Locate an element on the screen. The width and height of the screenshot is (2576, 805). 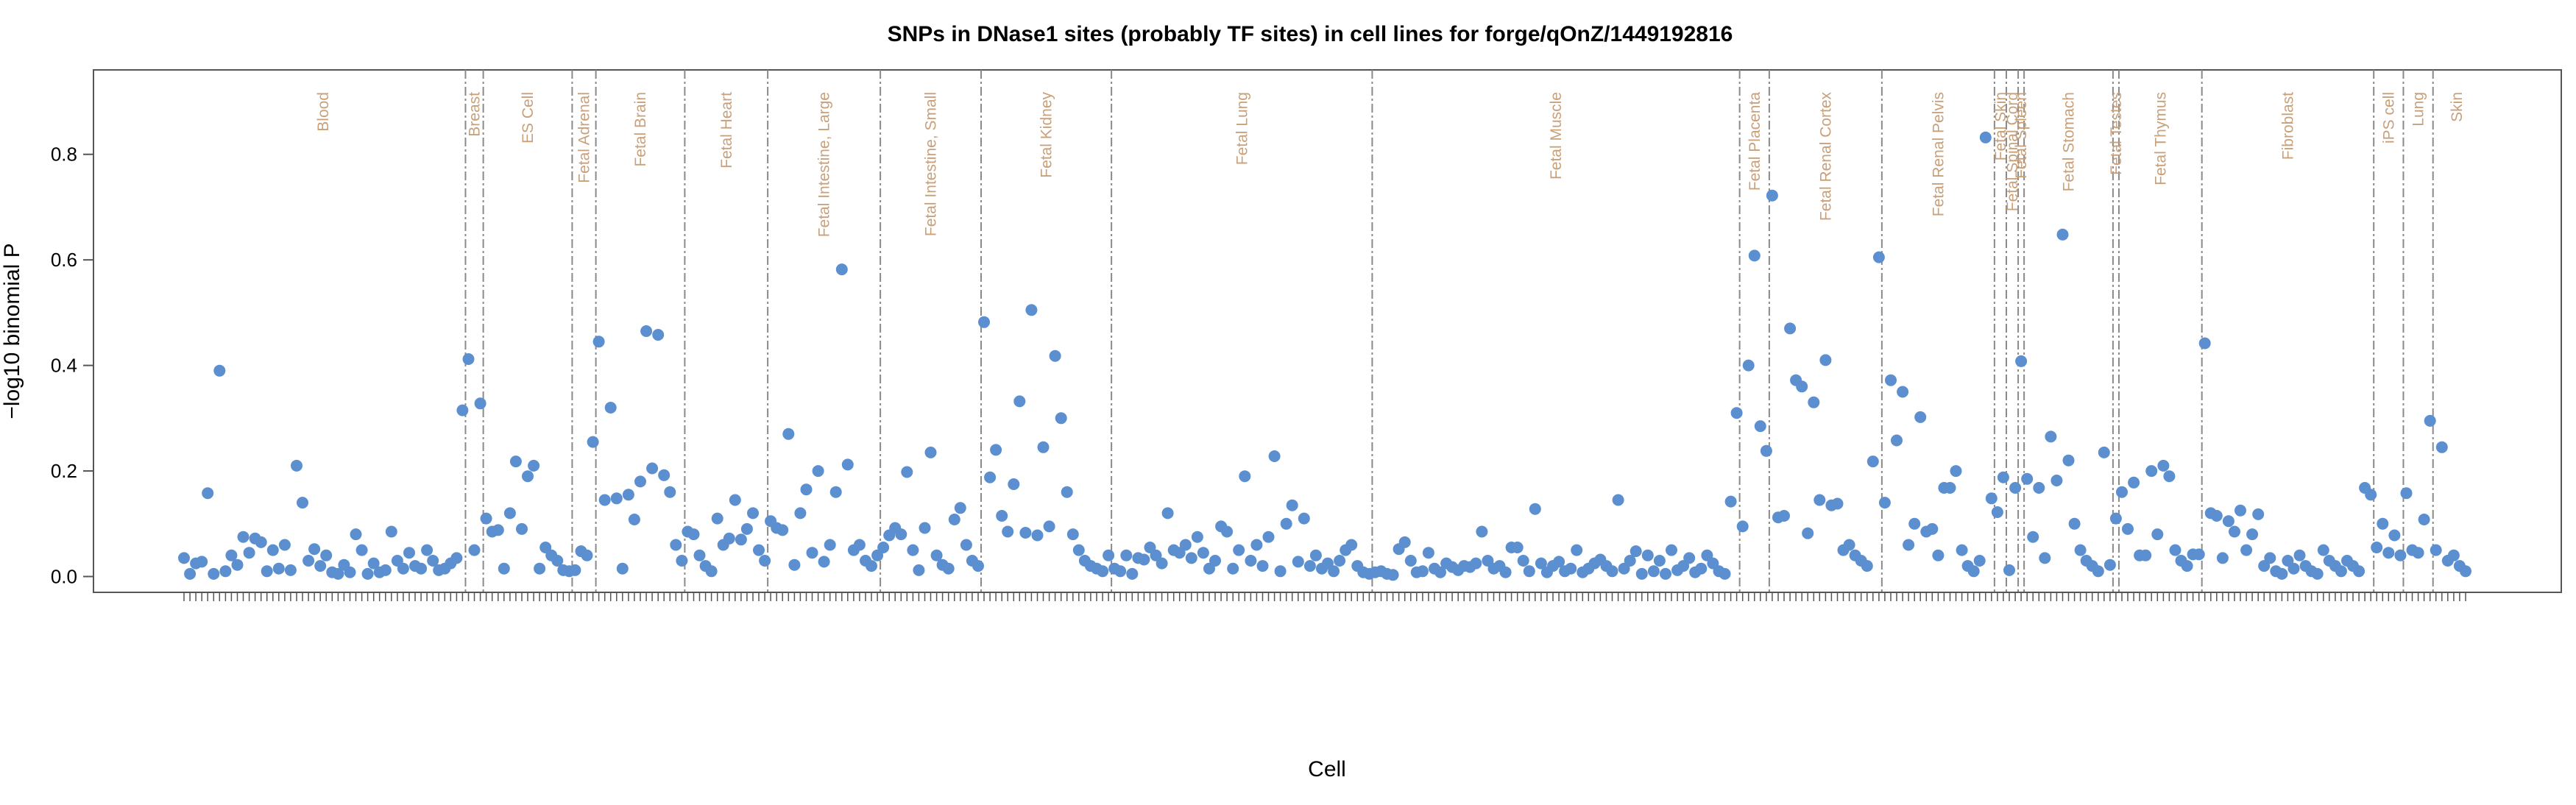
group-label: Fetal Intestine, Small is located at coordinates (931, 164).